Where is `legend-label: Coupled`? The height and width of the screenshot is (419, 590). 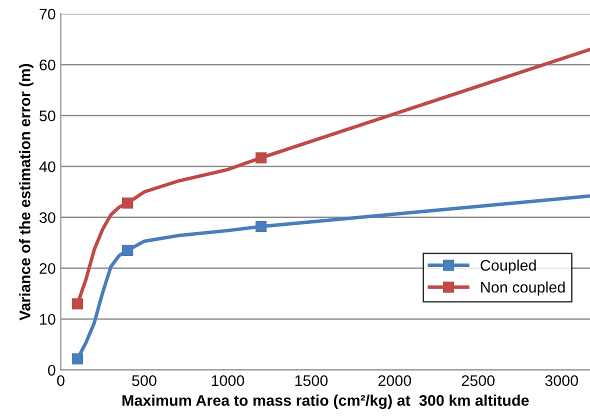
legend-label: Coupled is located at coordinates (508, 267).